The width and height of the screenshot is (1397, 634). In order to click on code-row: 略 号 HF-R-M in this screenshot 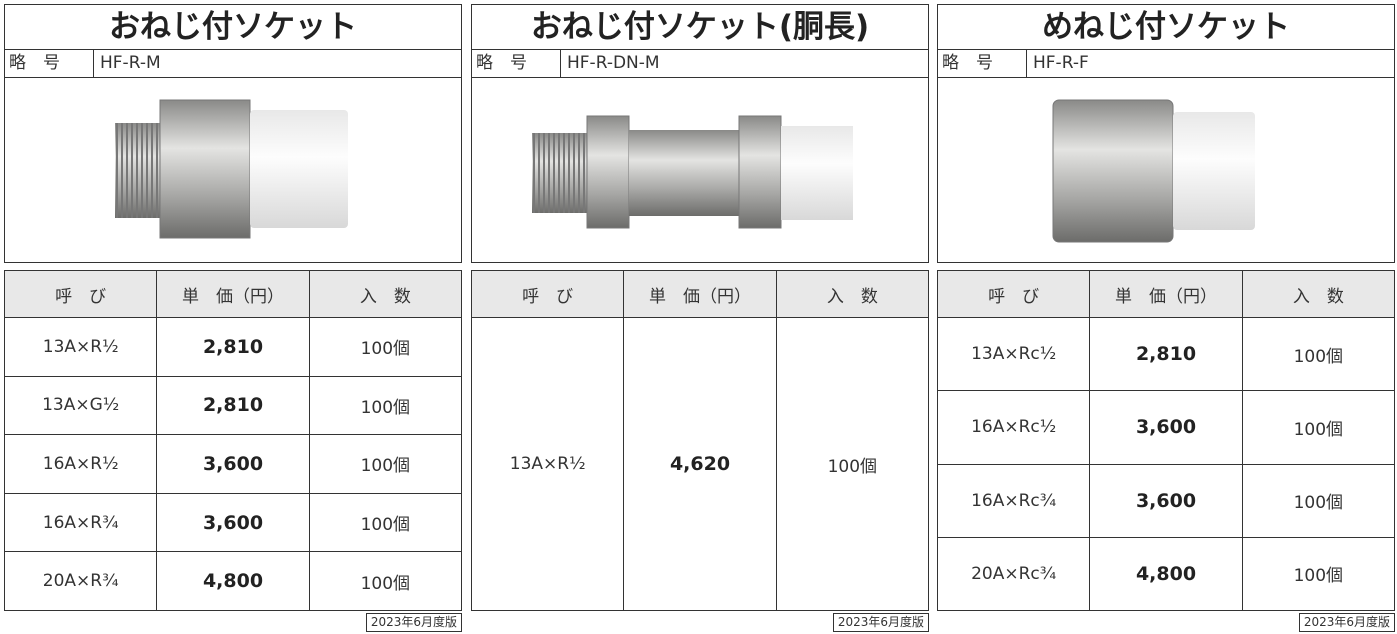, I will do `click(233, 63)`.